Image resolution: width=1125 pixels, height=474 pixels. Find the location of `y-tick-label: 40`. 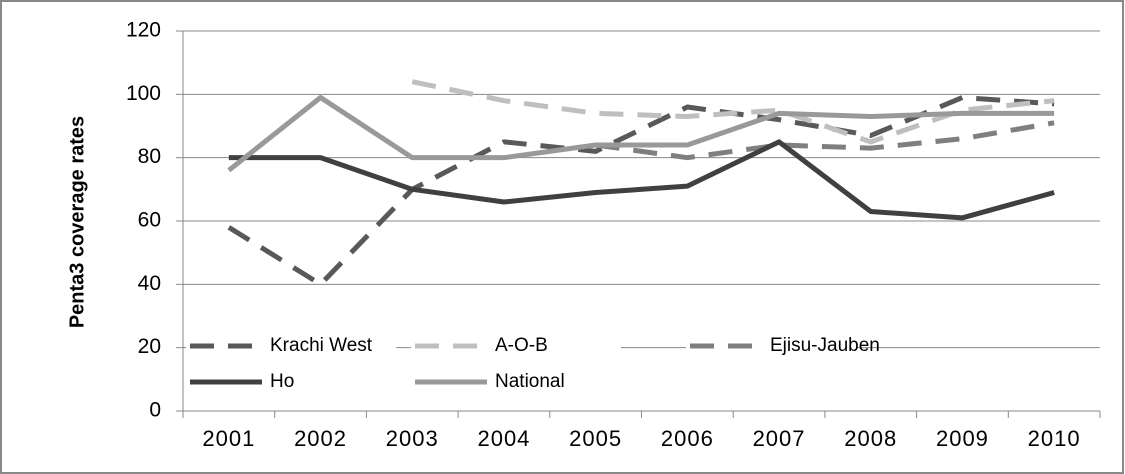

y-tick-label: 40 is located at coordinates (149, 283).